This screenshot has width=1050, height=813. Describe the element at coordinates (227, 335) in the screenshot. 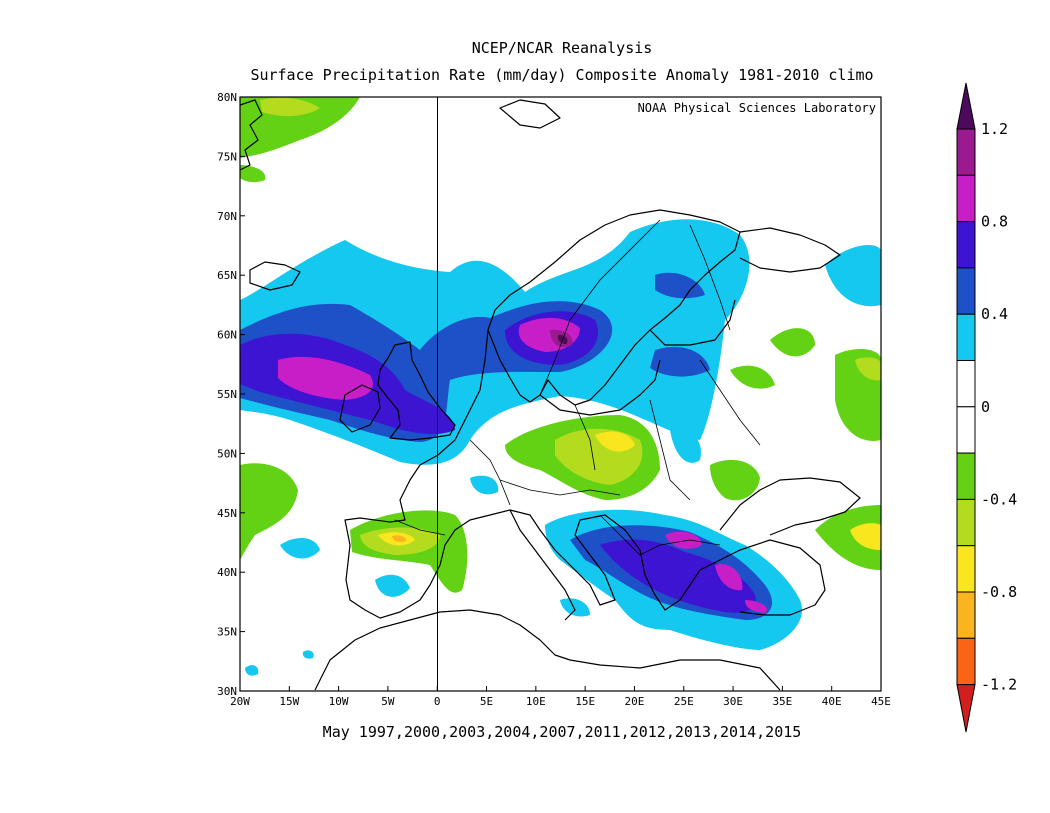

I see `lat-tick-label: 60N` at that location.